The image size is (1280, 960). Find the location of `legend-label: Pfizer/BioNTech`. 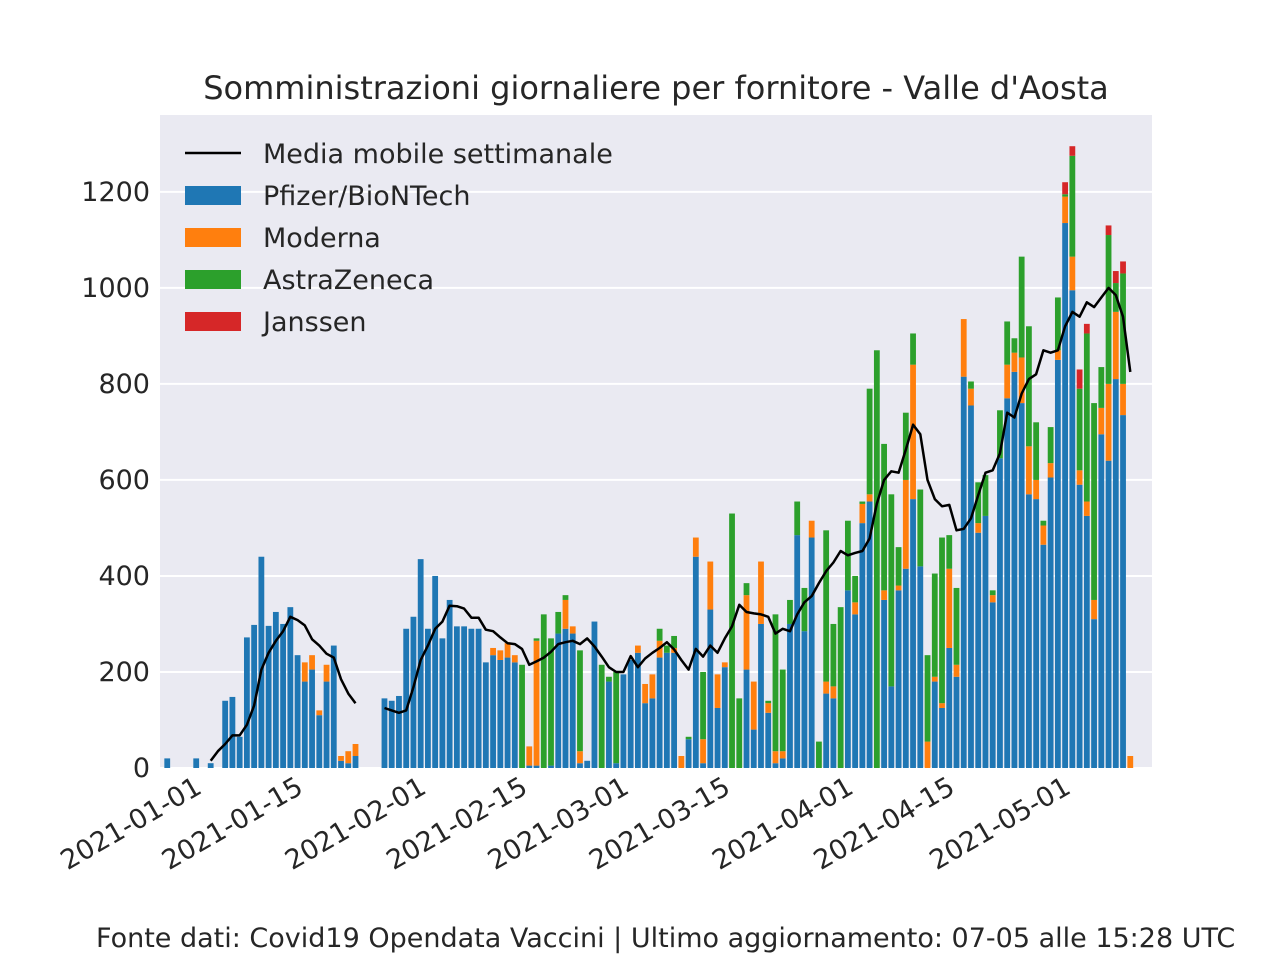

legend-label: Pfizer/BioNTech is located at coordinates (366, 196).